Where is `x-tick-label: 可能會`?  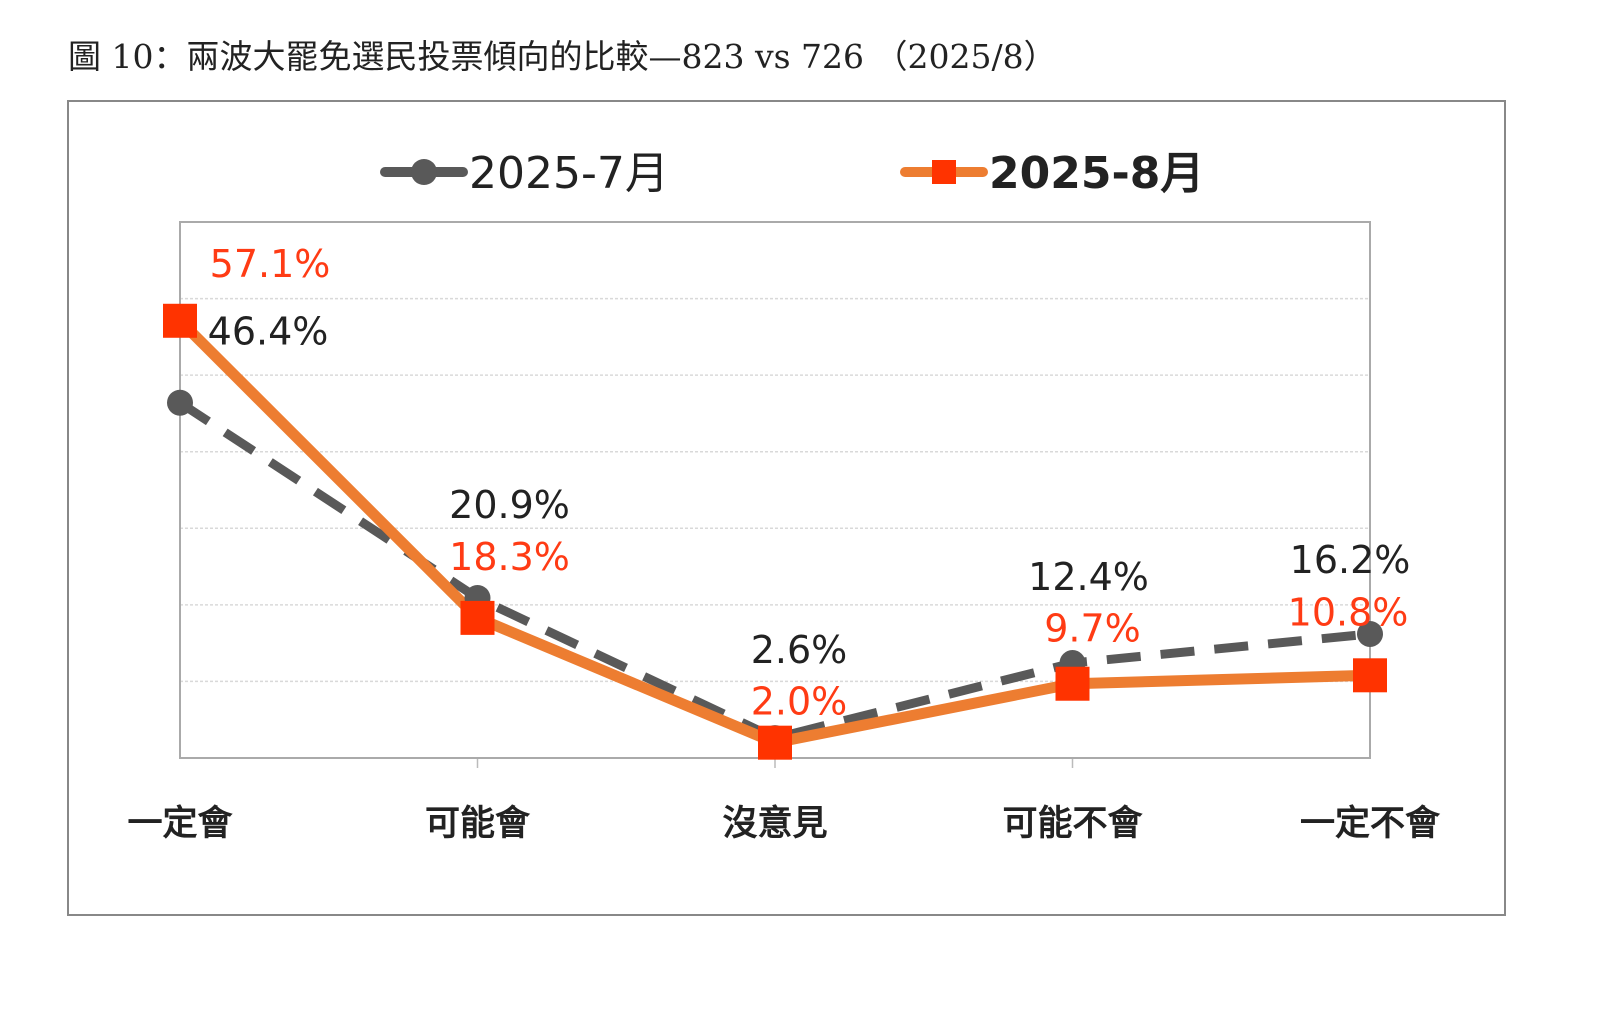 x-tick-label: 可能會 is located at coordinates (478, 824).